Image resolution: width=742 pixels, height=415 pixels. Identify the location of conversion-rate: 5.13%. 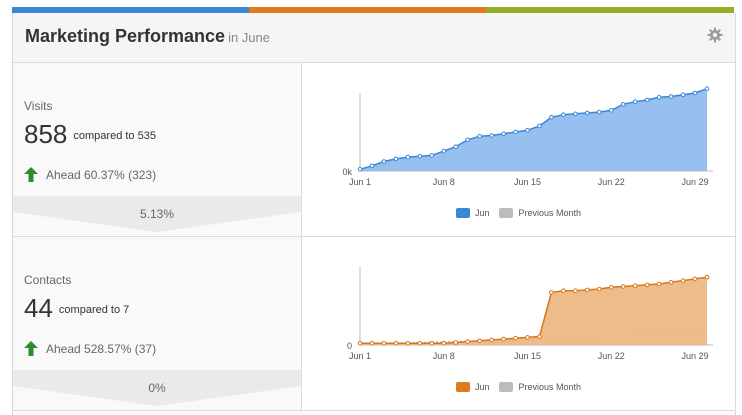
(157, 214).